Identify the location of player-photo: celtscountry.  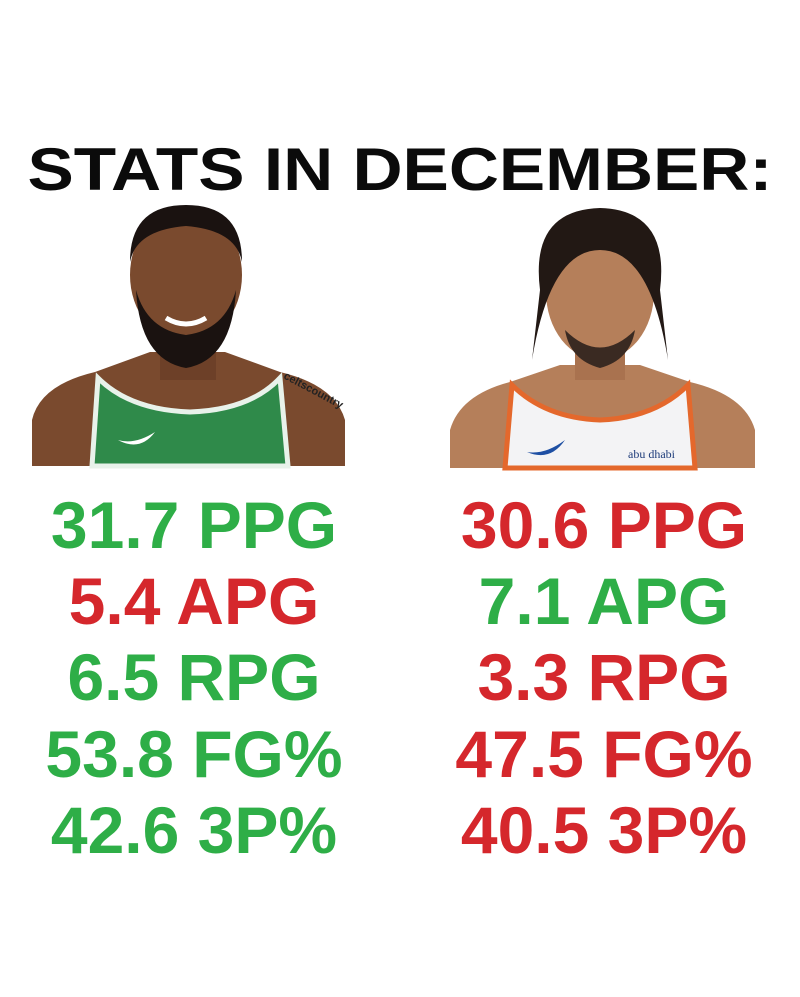
(189, 337).